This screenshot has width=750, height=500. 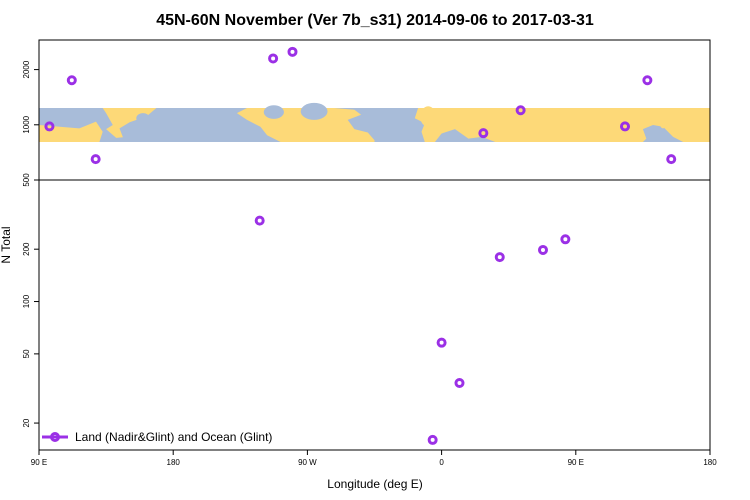 What do you see at coordinates (374, 458) in the screenshot?
I see `x-axis: 90 E 180 90 W 0 90 E 180` at bounding box center [374, 458].